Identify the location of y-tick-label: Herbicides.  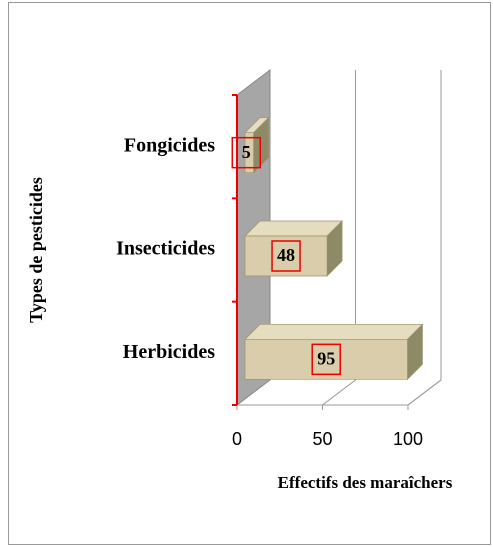
(169, 352).